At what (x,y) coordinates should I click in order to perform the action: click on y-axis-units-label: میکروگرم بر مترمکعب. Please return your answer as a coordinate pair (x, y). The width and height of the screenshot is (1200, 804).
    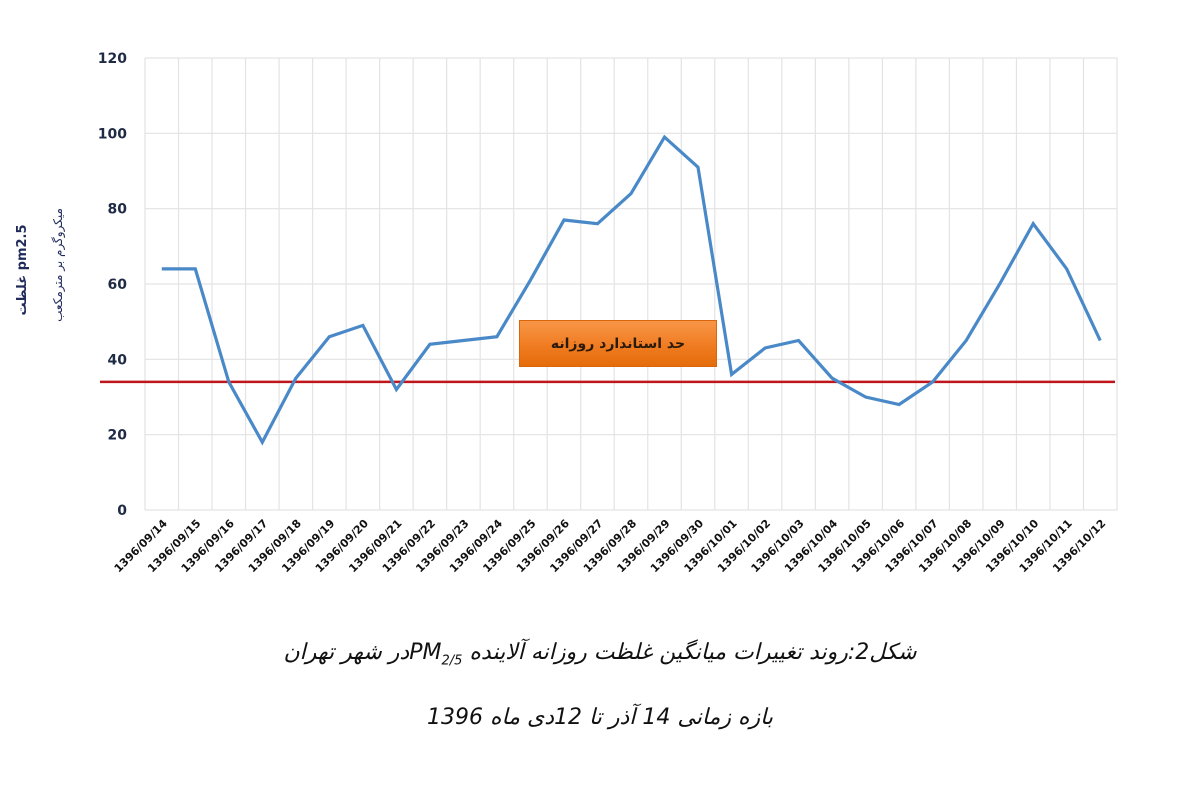
    Looking at the image, I should click on (58, 265).